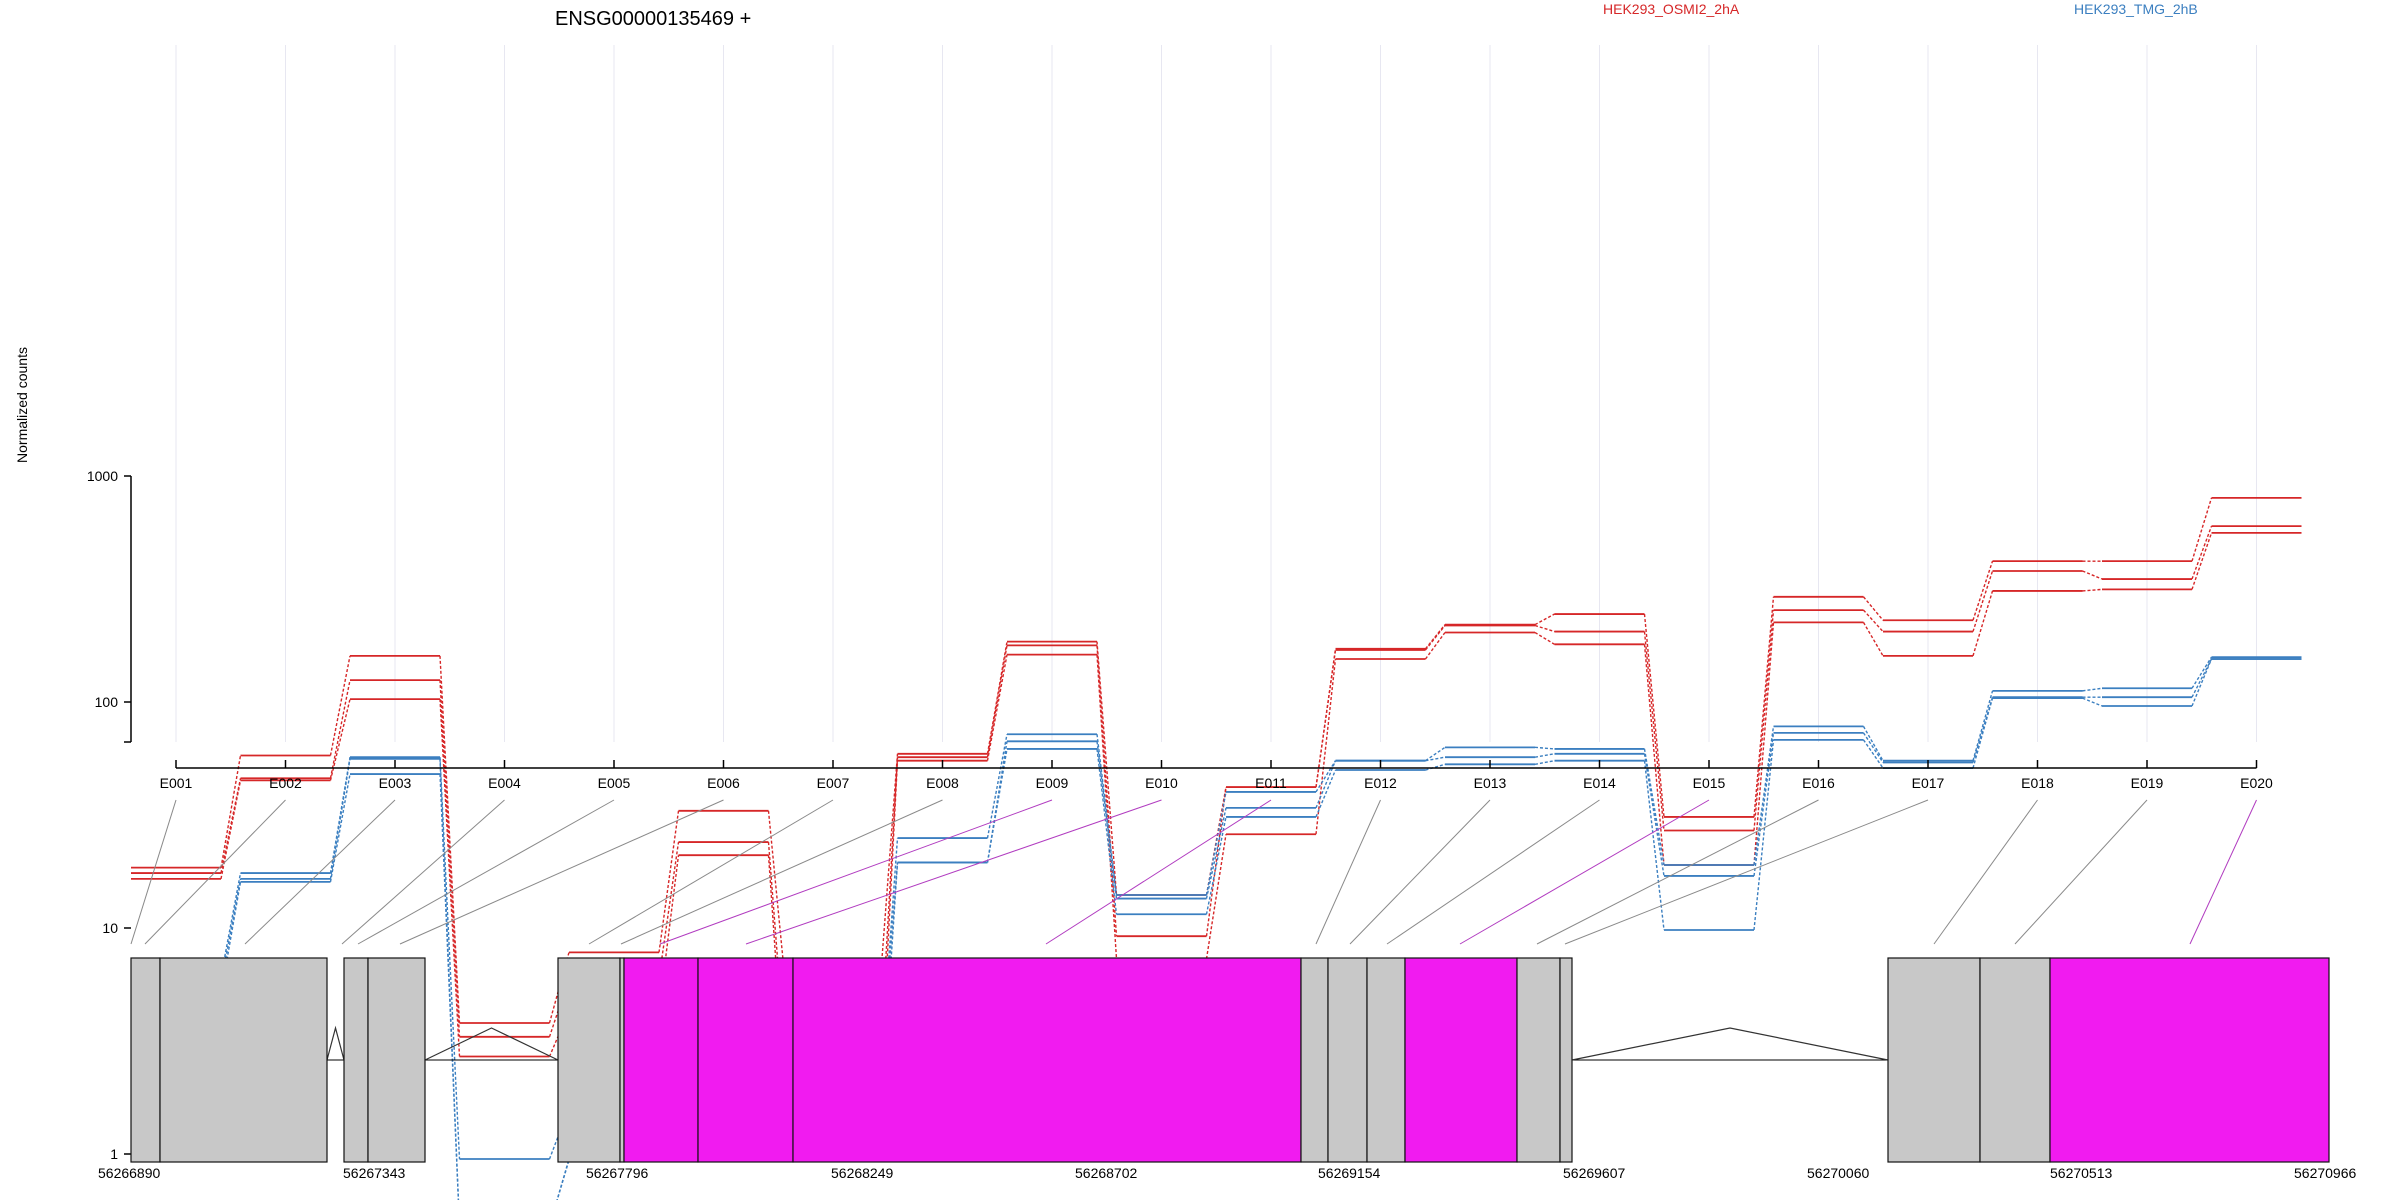 The width and height of the screenshot is (2400, 1200). What do you see at coordinates (614, 783) in the screenshot?
I see `x-tick-label: E005` at bounding box center [614, 783].